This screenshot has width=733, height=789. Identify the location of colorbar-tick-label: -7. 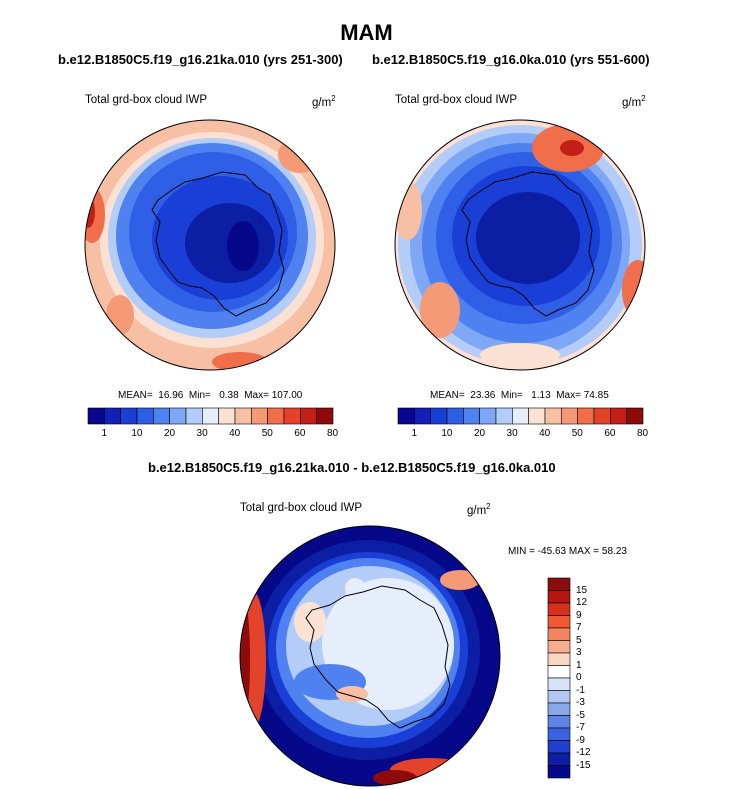
(580, 727).